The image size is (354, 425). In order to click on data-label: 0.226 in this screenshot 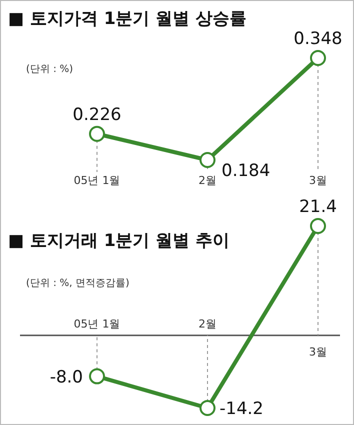, I will do `click(97, 114)`.